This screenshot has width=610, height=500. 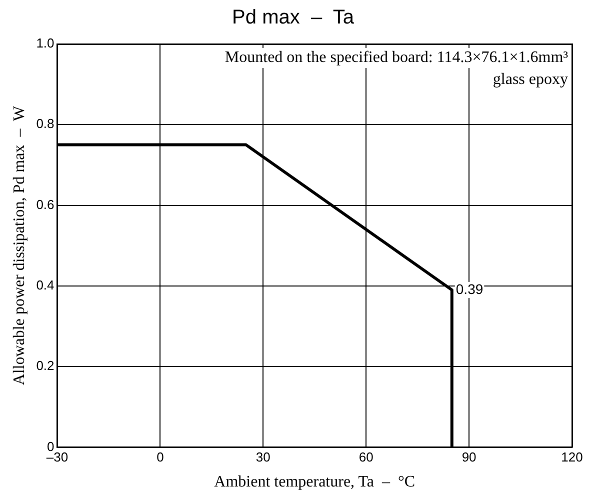 I want to click on x-tick-label: 0, so click(x=160, y=457).